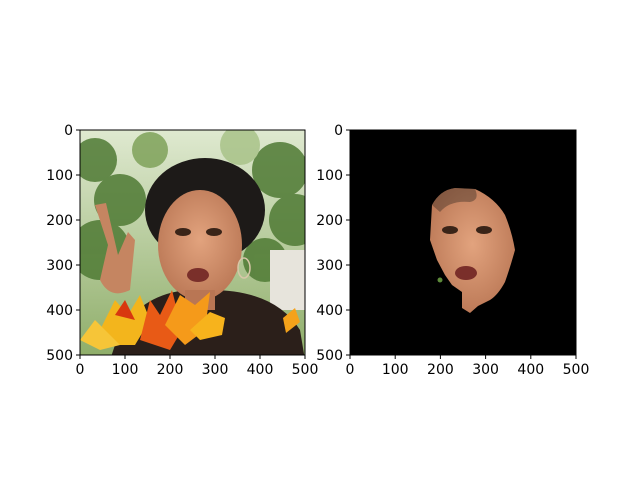 The width and height of the screenshot is (640, 480). Describe the element at coordinates (59, 311) in the screenshot. I see `left-y-tick-label: 400` at that location.